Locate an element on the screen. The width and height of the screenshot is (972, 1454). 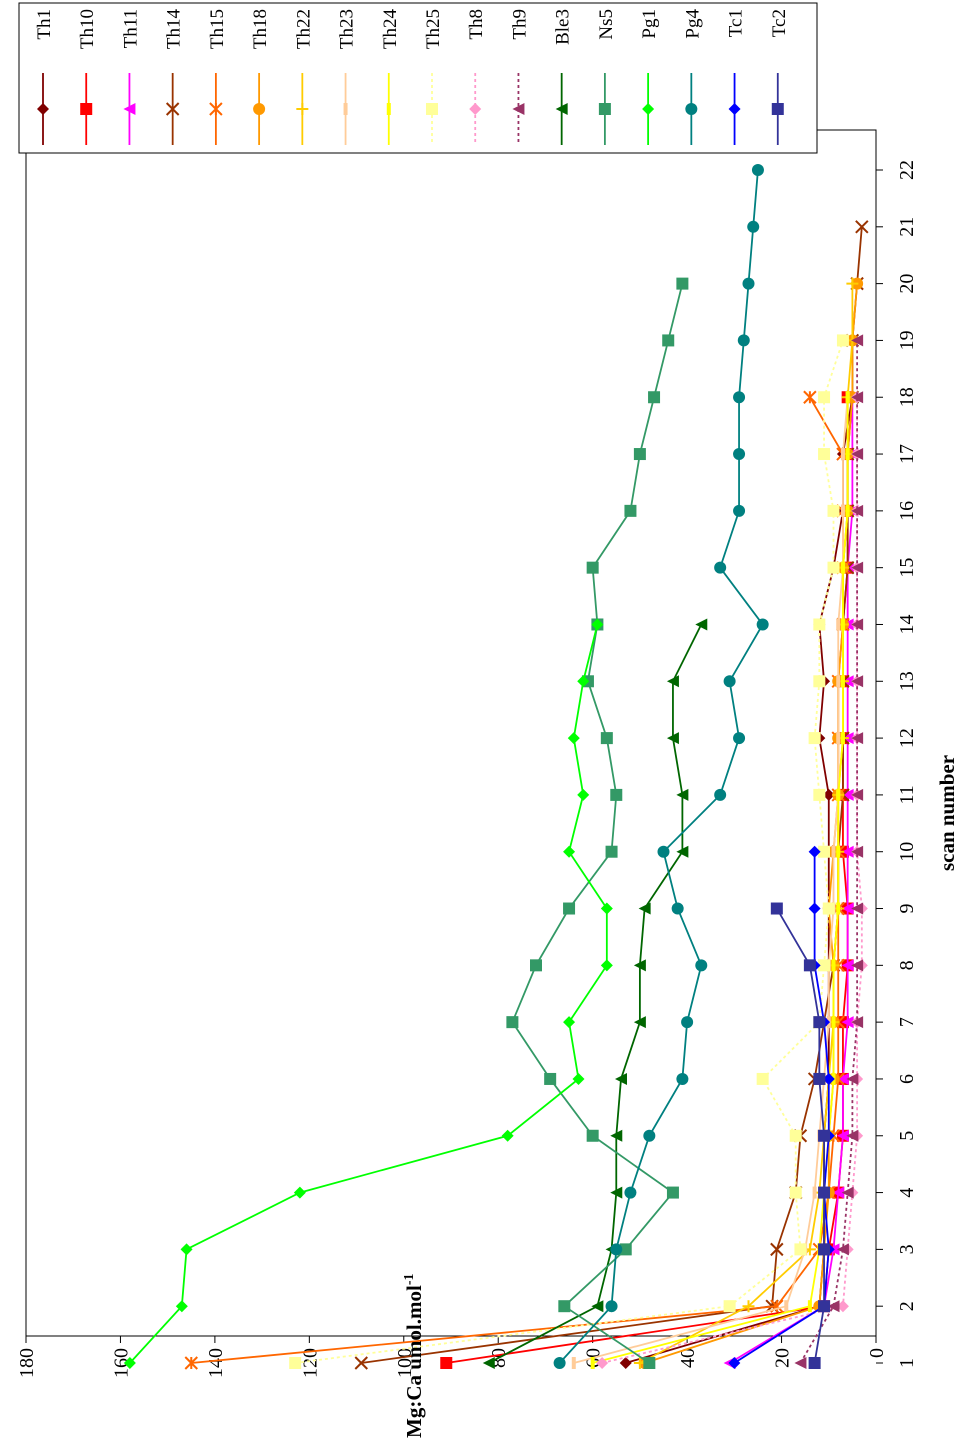
legend-entry: Pg1 is located at coordinates (649, 77).